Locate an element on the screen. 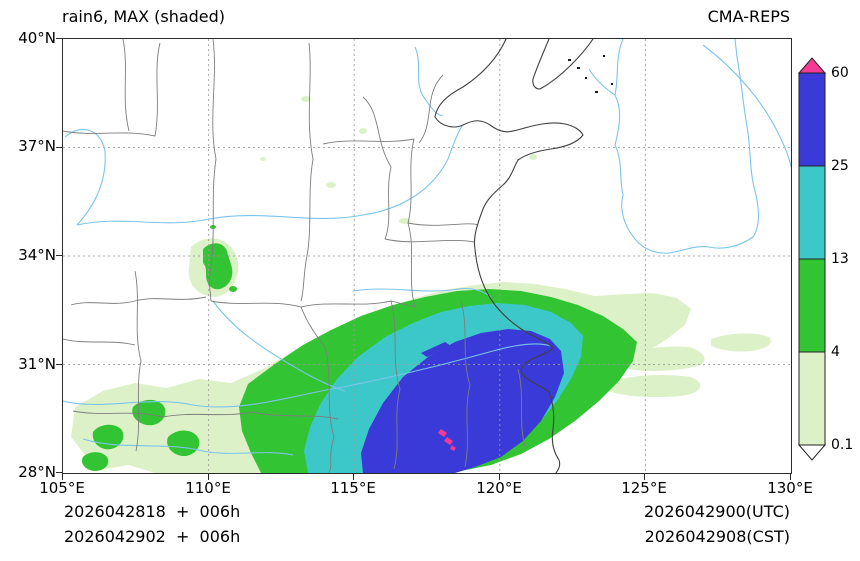  coastline is located at coordinates (514, 256).